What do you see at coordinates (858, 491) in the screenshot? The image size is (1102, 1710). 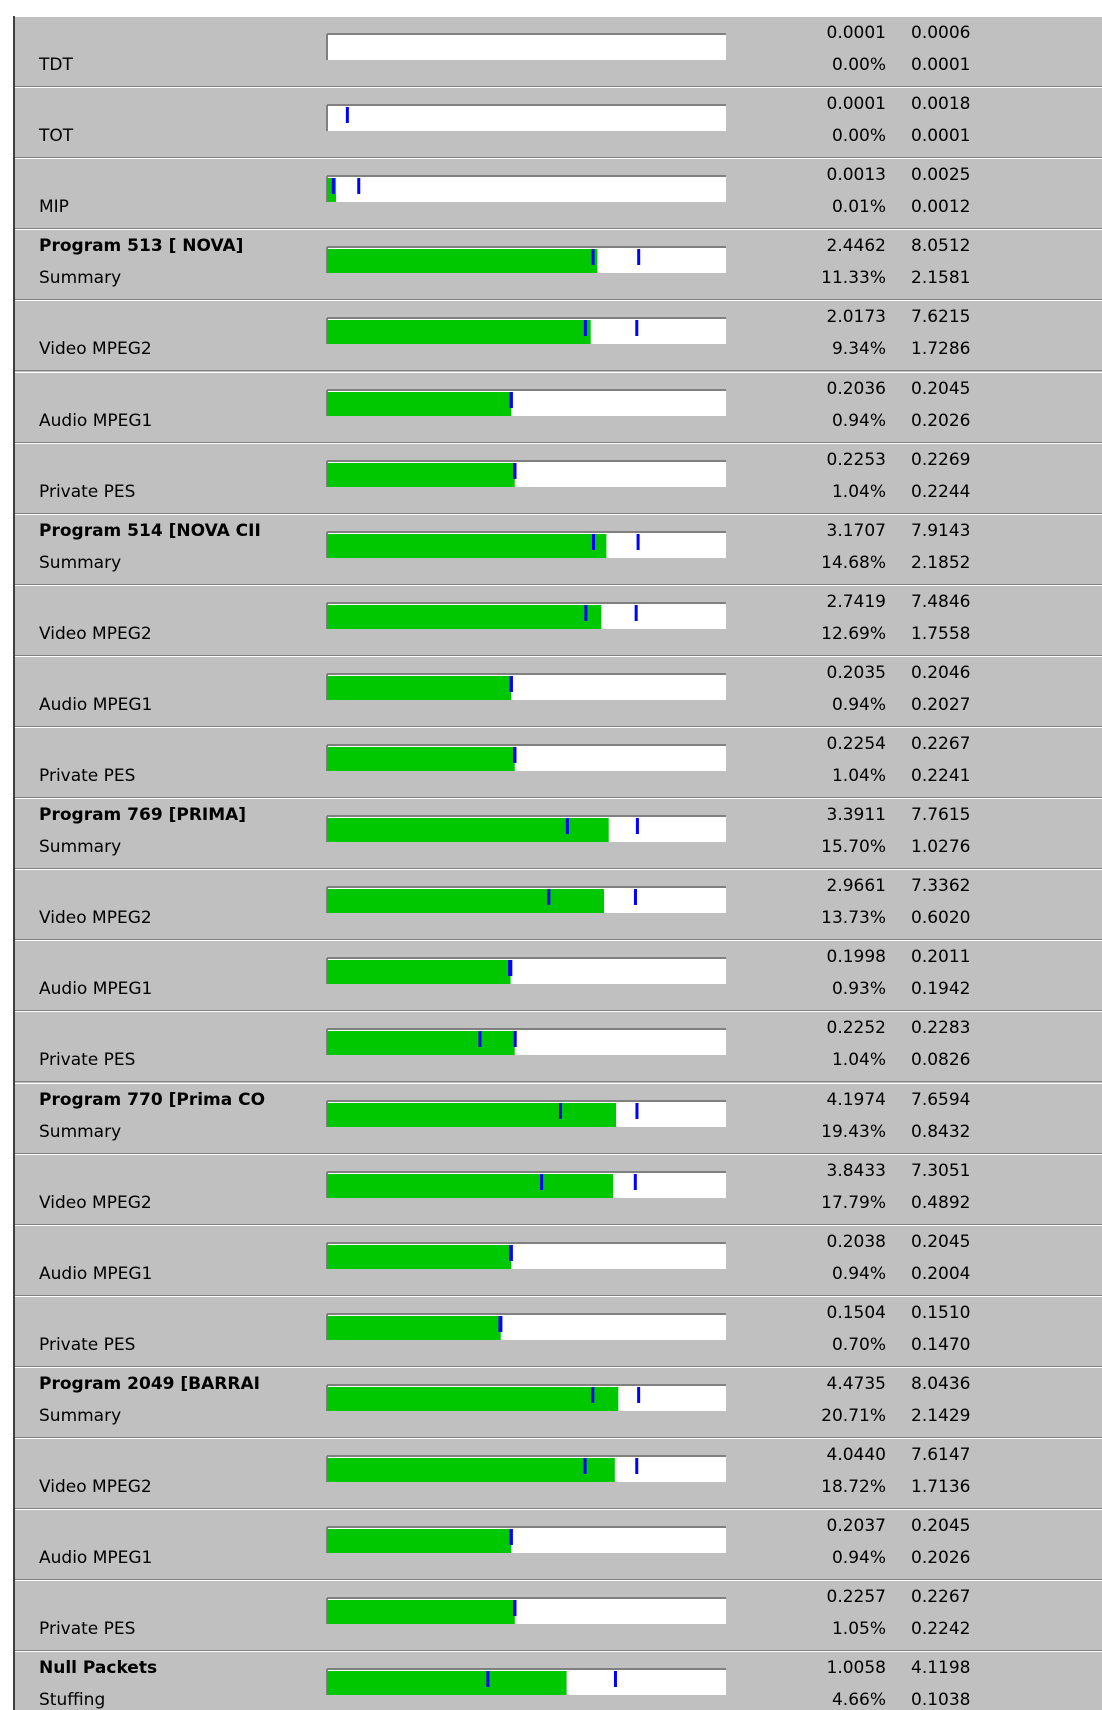 I see `percent: 1.04%` at bounding box center [858, 491].